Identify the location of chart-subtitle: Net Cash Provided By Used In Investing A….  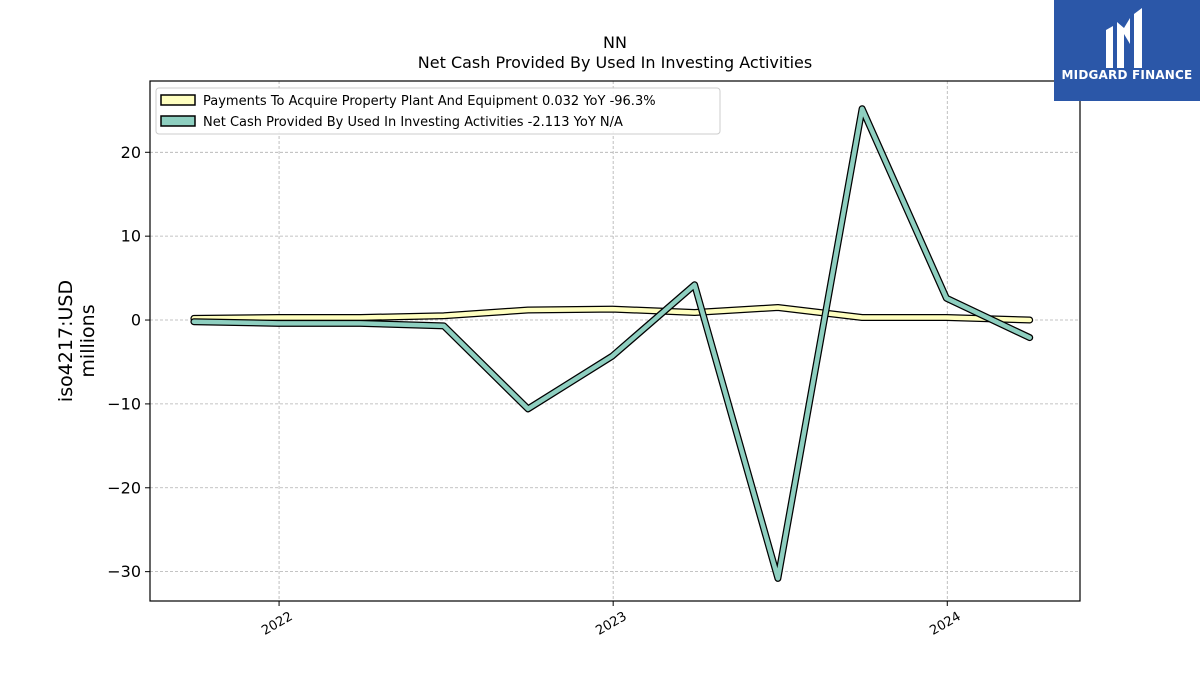
(615, 62).